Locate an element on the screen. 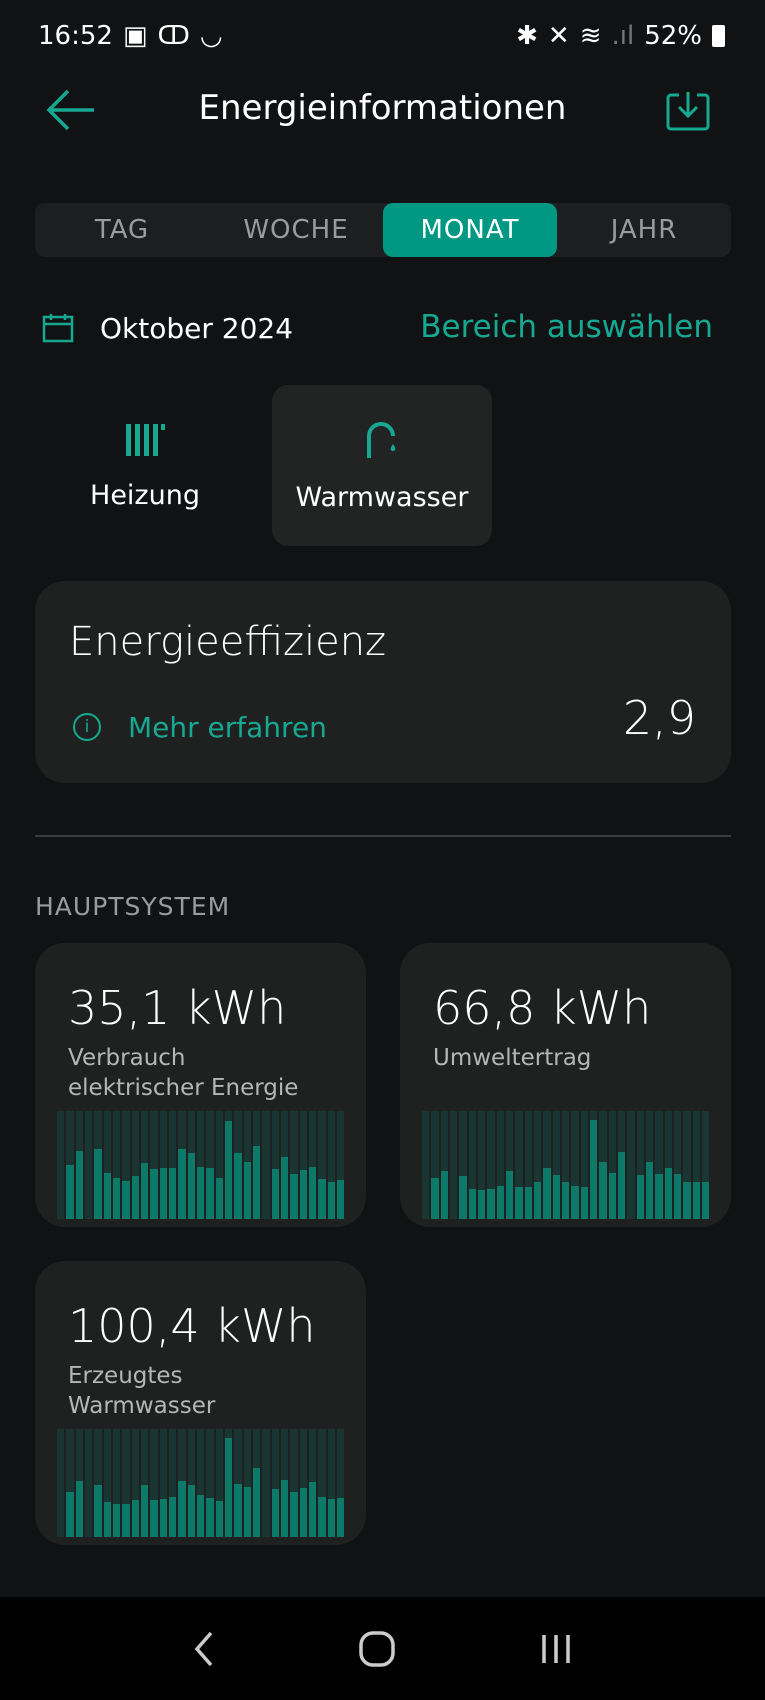 The width and height of the screenshot is (765, 1700). nav-back-icon is located at coordinates (204, 1649).